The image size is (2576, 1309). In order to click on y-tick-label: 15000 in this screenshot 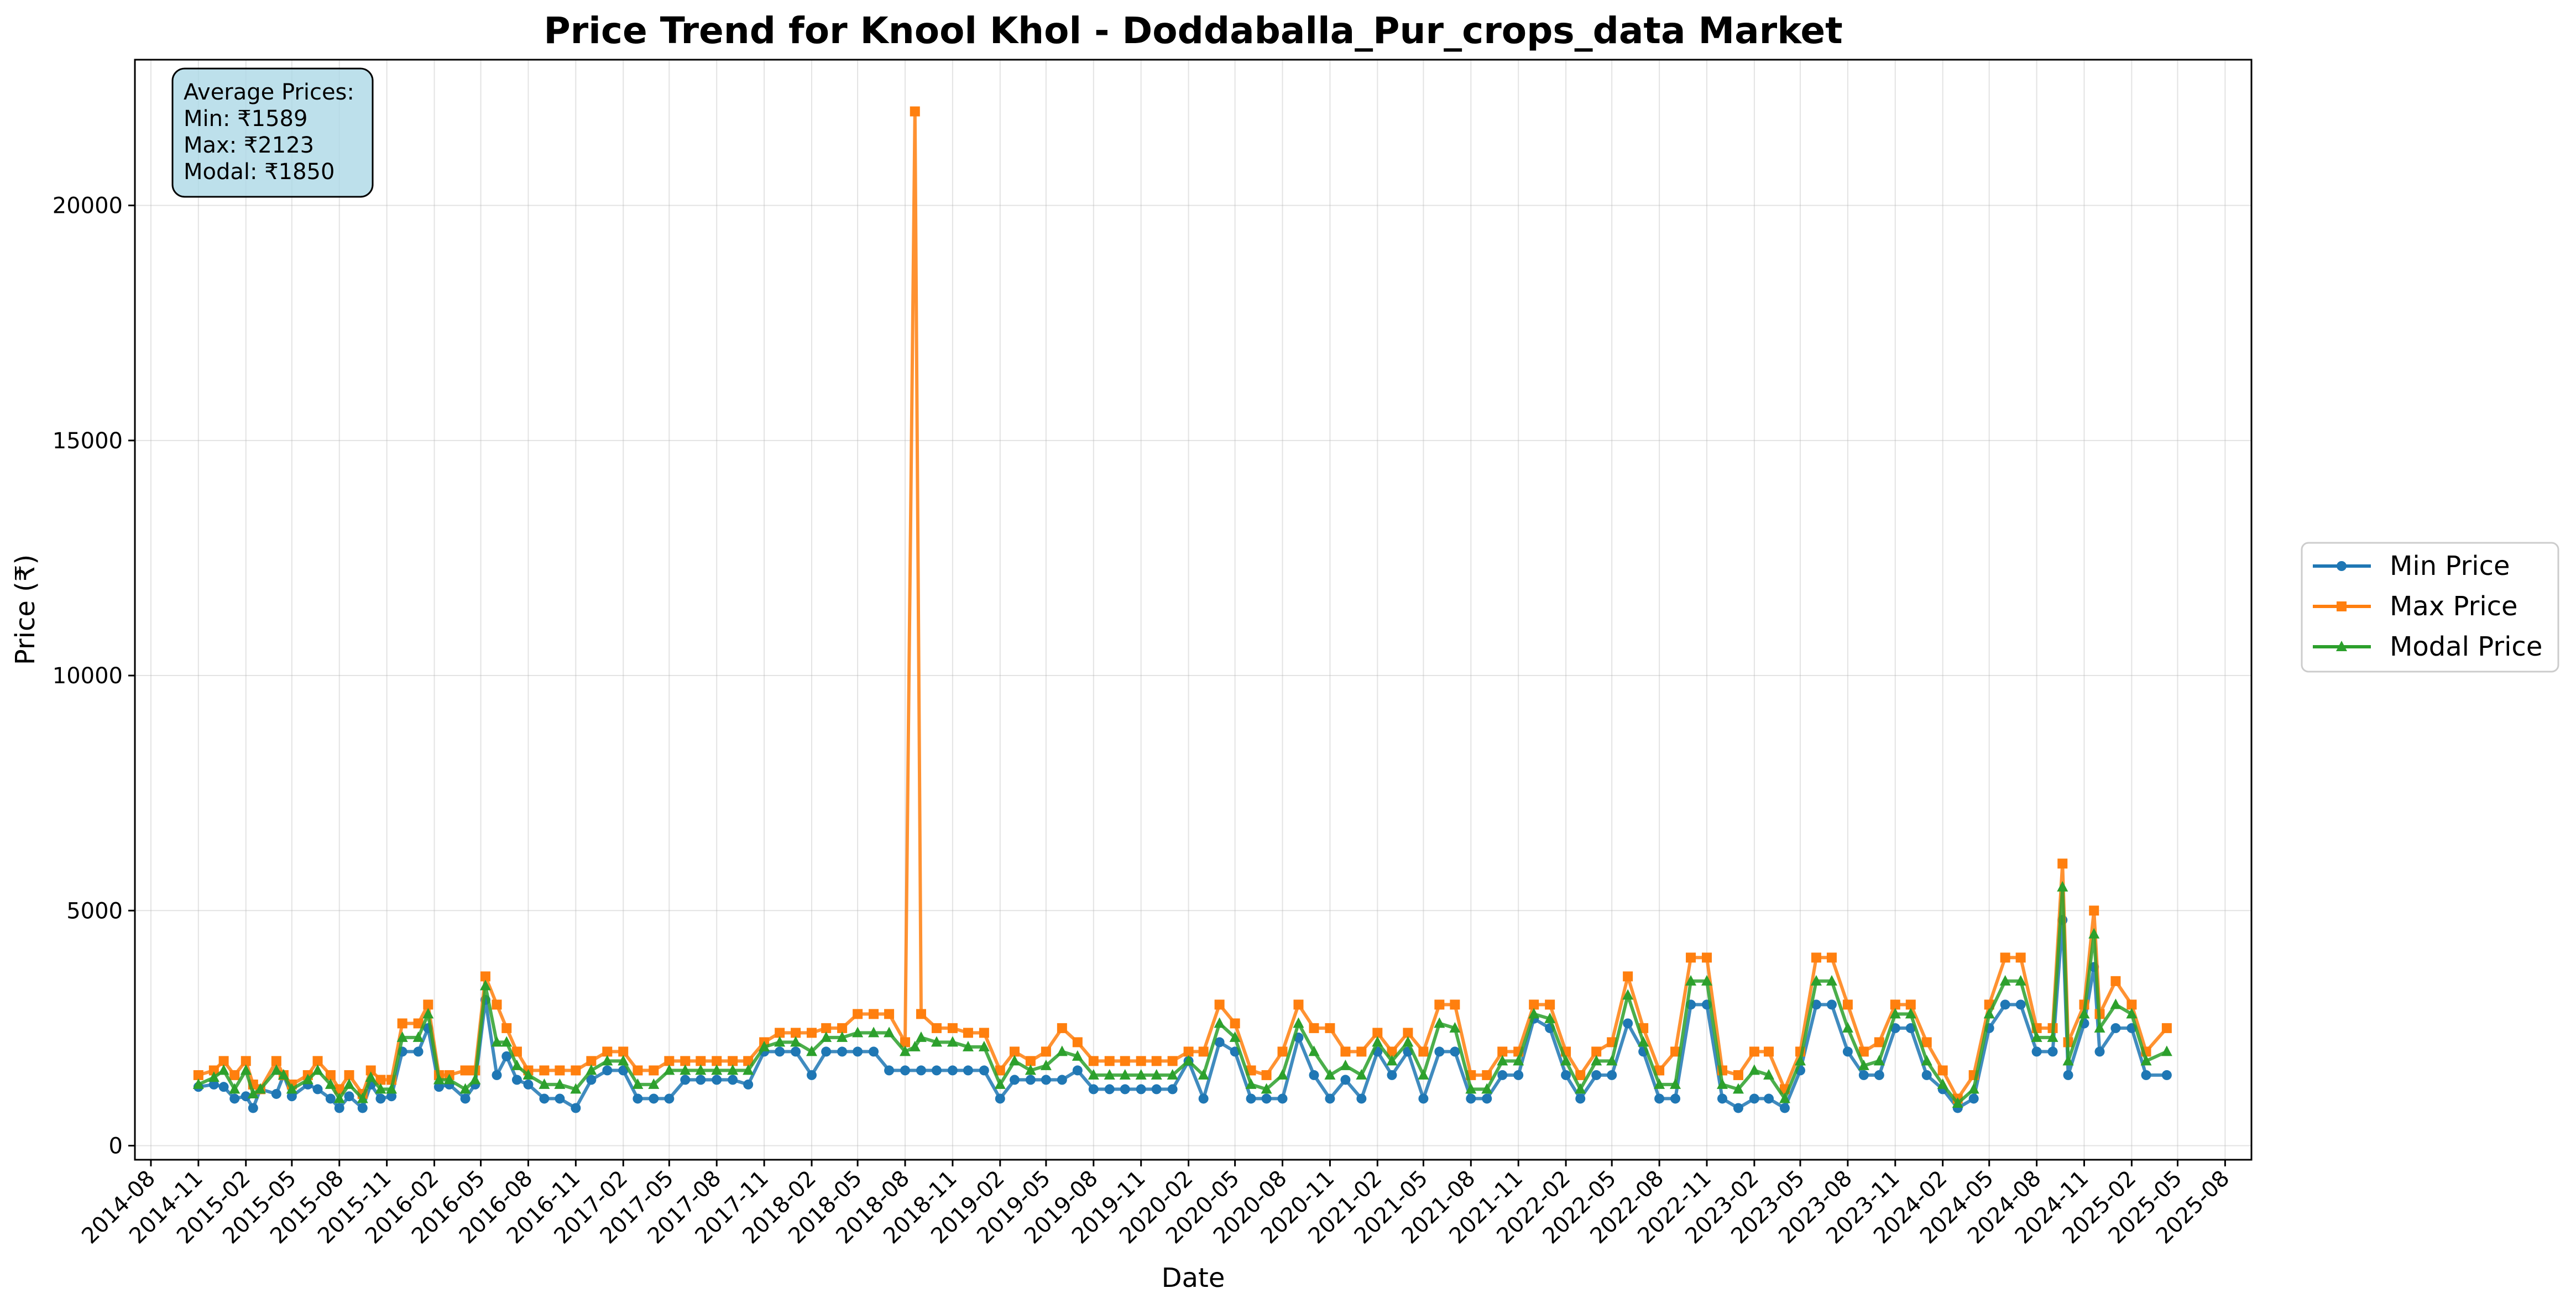, I will do `click(88, 441)`.